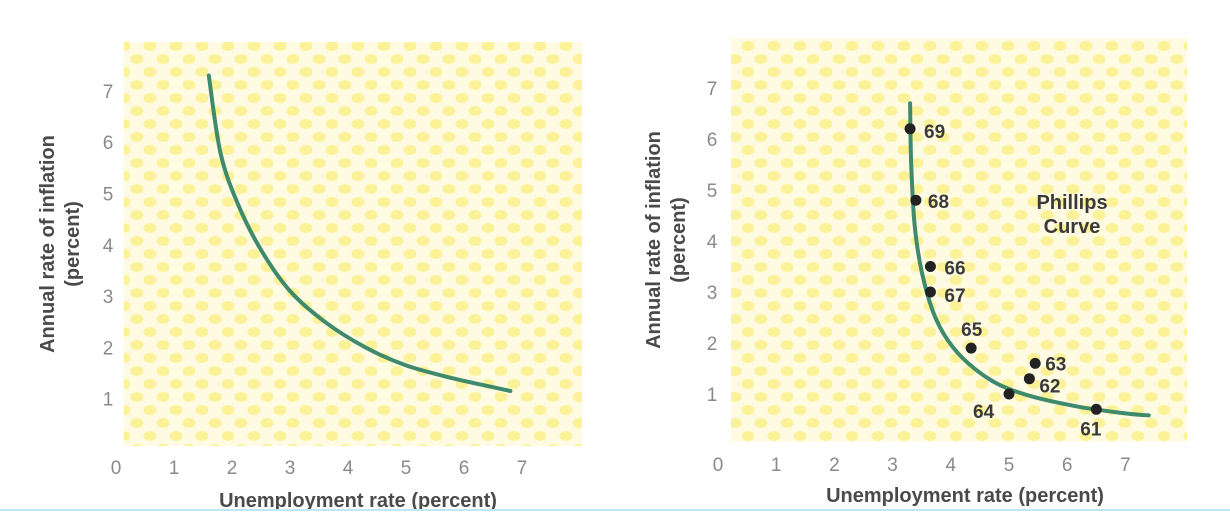 The width and height of the screenshot is (1230, 514). I want to click on right-x-tick-label: 7, so click(1125, 465).